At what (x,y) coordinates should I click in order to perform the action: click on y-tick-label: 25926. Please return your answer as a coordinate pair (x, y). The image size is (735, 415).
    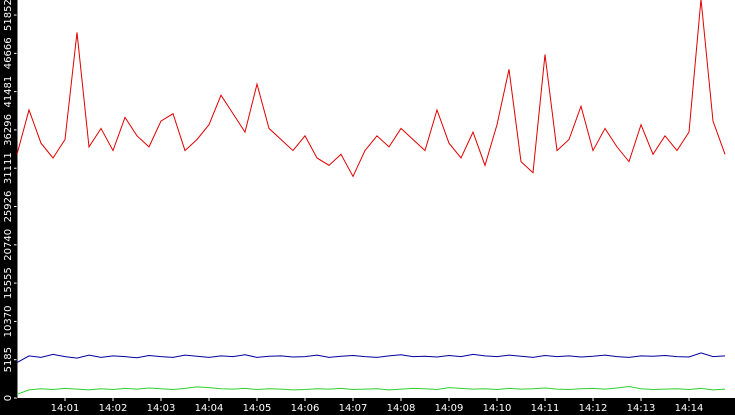
    Looking at the image, I should click on (8, 207).